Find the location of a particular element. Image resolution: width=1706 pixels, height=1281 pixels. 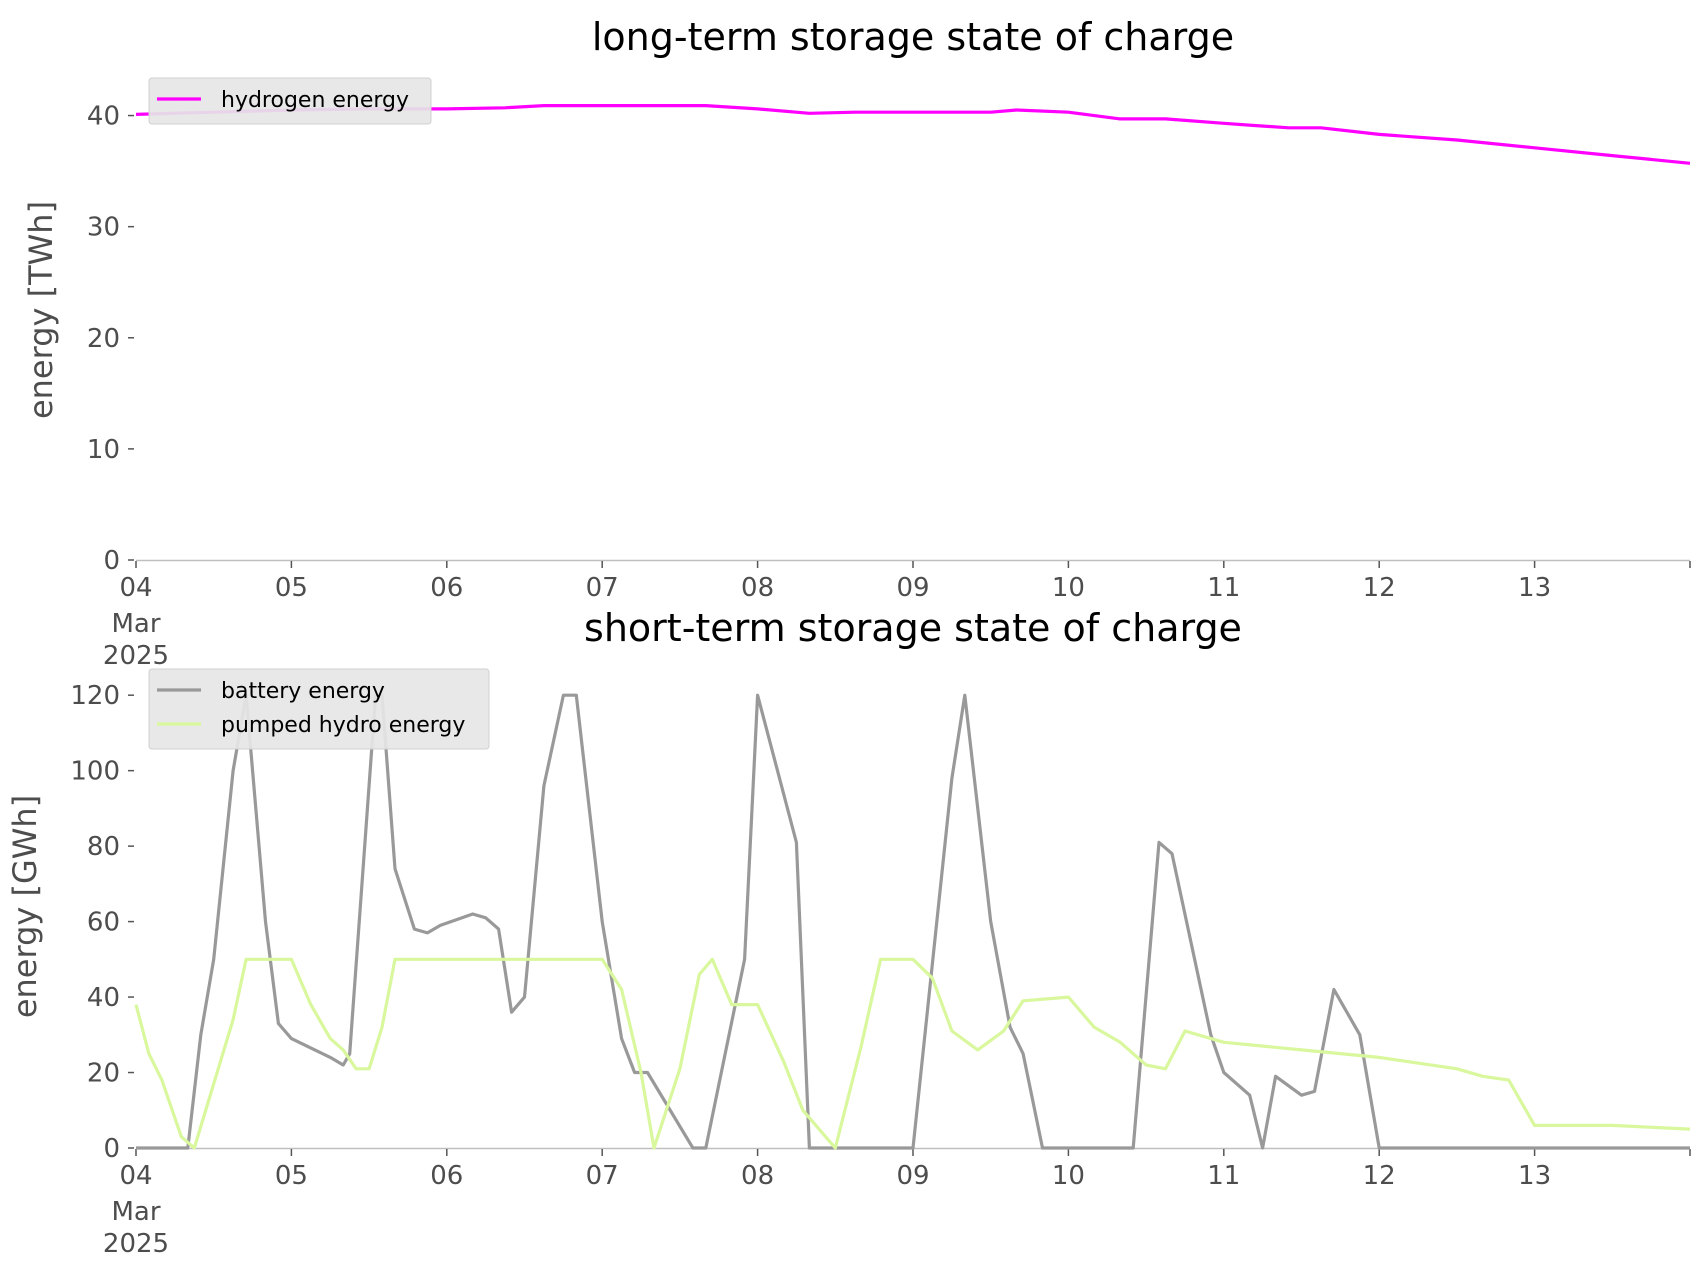

panel-2-title: short-term storage state of charge is located at coordinates (913, 628).